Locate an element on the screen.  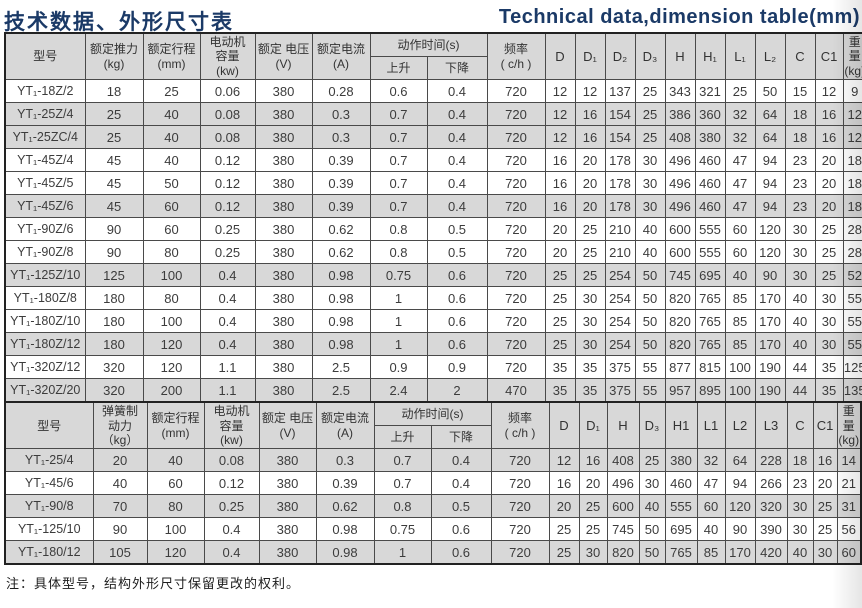
col-header-weight: 重量 (kg) is located at coordinates (852, 56).